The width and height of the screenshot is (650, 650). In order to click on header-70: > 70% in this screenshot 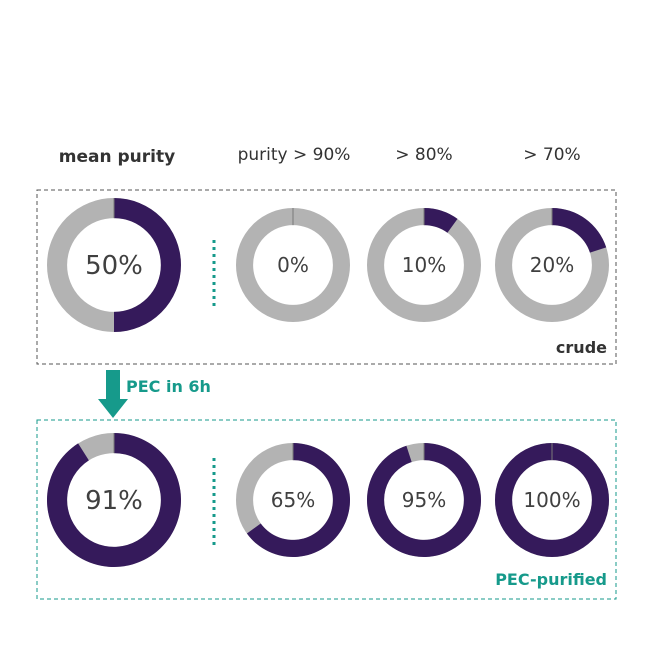, I will do `click(551, 155)`.